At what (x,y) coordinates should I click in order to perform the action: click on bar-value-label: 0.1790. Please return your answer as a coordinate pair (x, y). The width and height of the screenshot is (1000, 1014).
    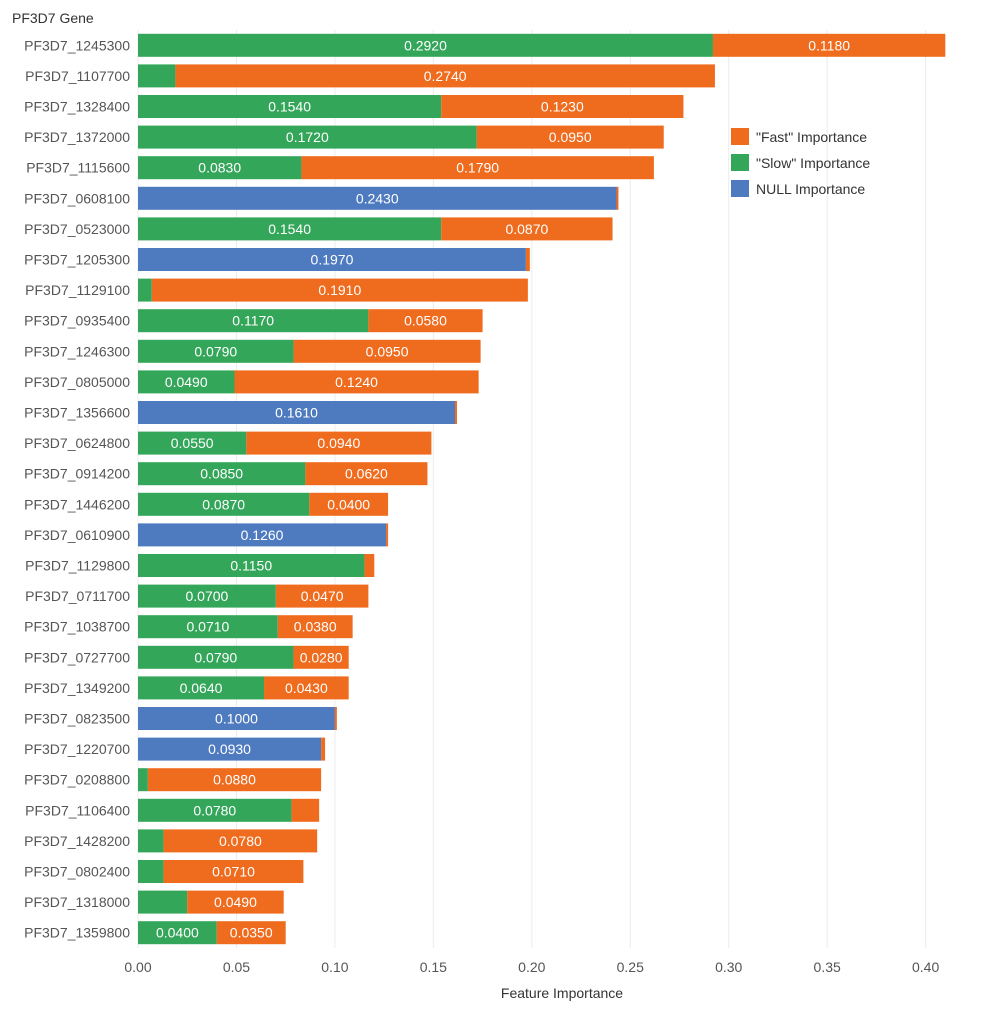
    Looking at the image, I should click on (477, 168).